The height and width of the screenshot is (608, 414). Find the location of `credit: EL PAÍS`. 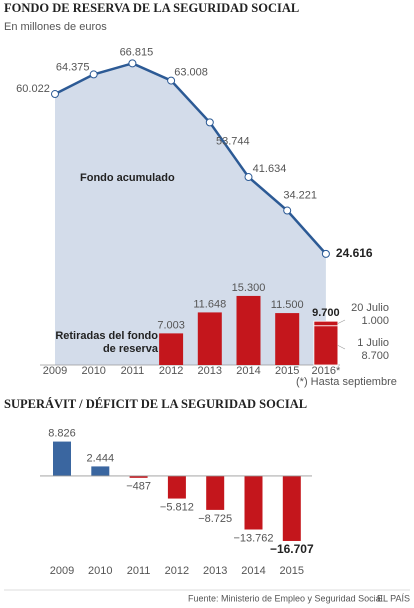

credit: EL PAÍS is located at coordinates (393, 598).